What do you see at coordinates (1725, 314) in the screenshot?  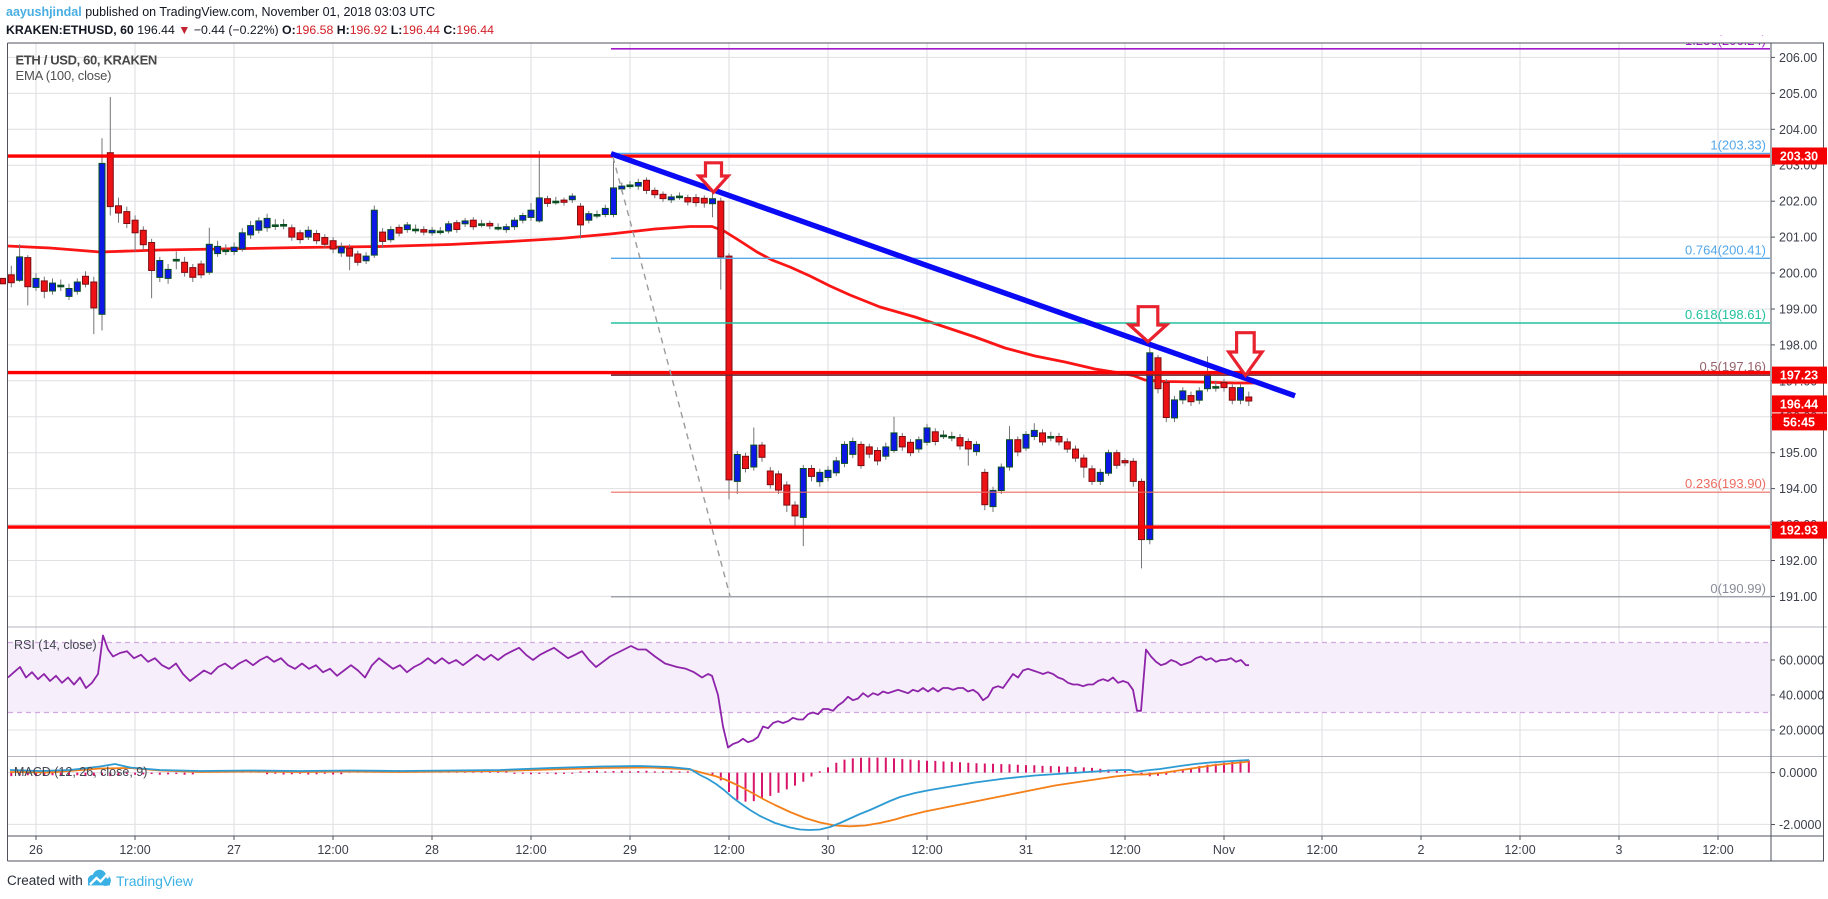 I see `svg-text: 0.618(198.61)` at bounding box center [1725, 314].